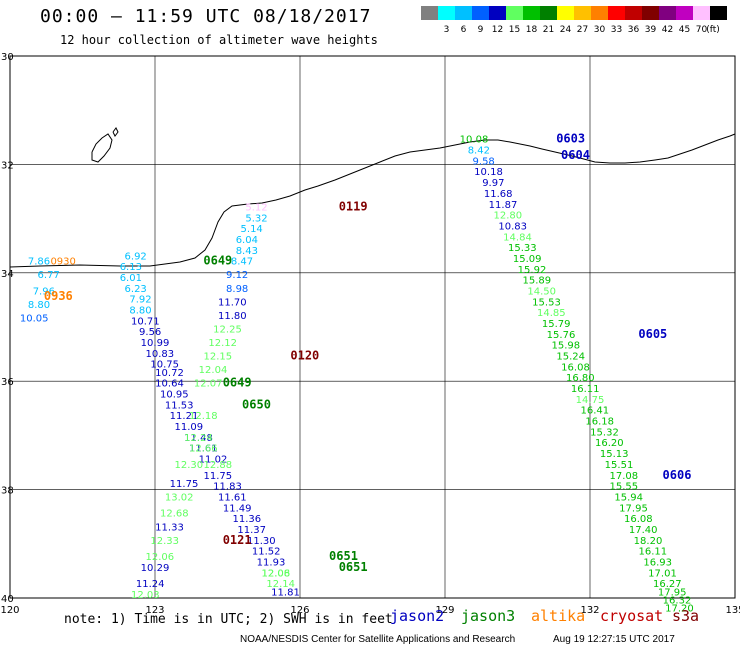 Image resolution: width=740 pixels, height=650 pixels. I want to click on track-altika: 7.86 6.77 7.96 8.80 10.05 0930, so click(48, 291).